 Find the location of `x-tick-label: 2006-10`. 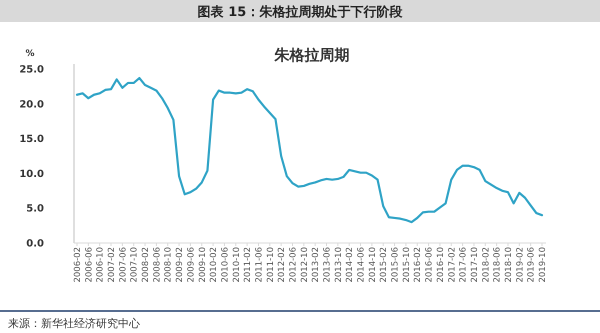

x-tick-label: 2006-10 is located at coordinates (101, 265).